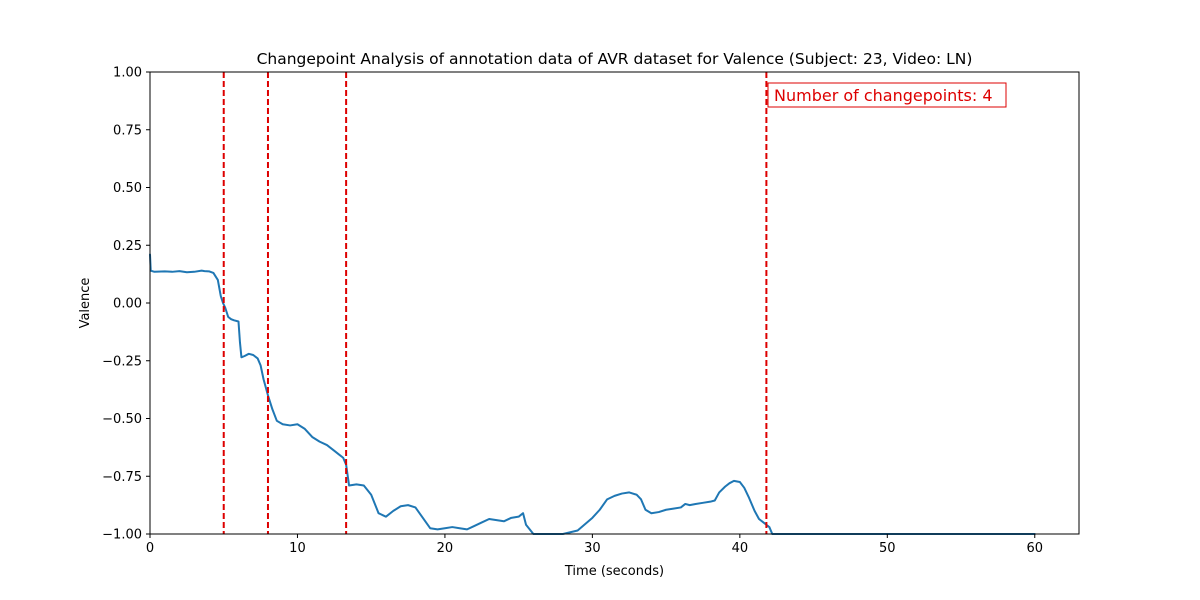  What do you see at coordinates (883, 95) in the screenshot?
I see `annotation-text: Number of changepoints: 4` at bounding box center [883, 95].